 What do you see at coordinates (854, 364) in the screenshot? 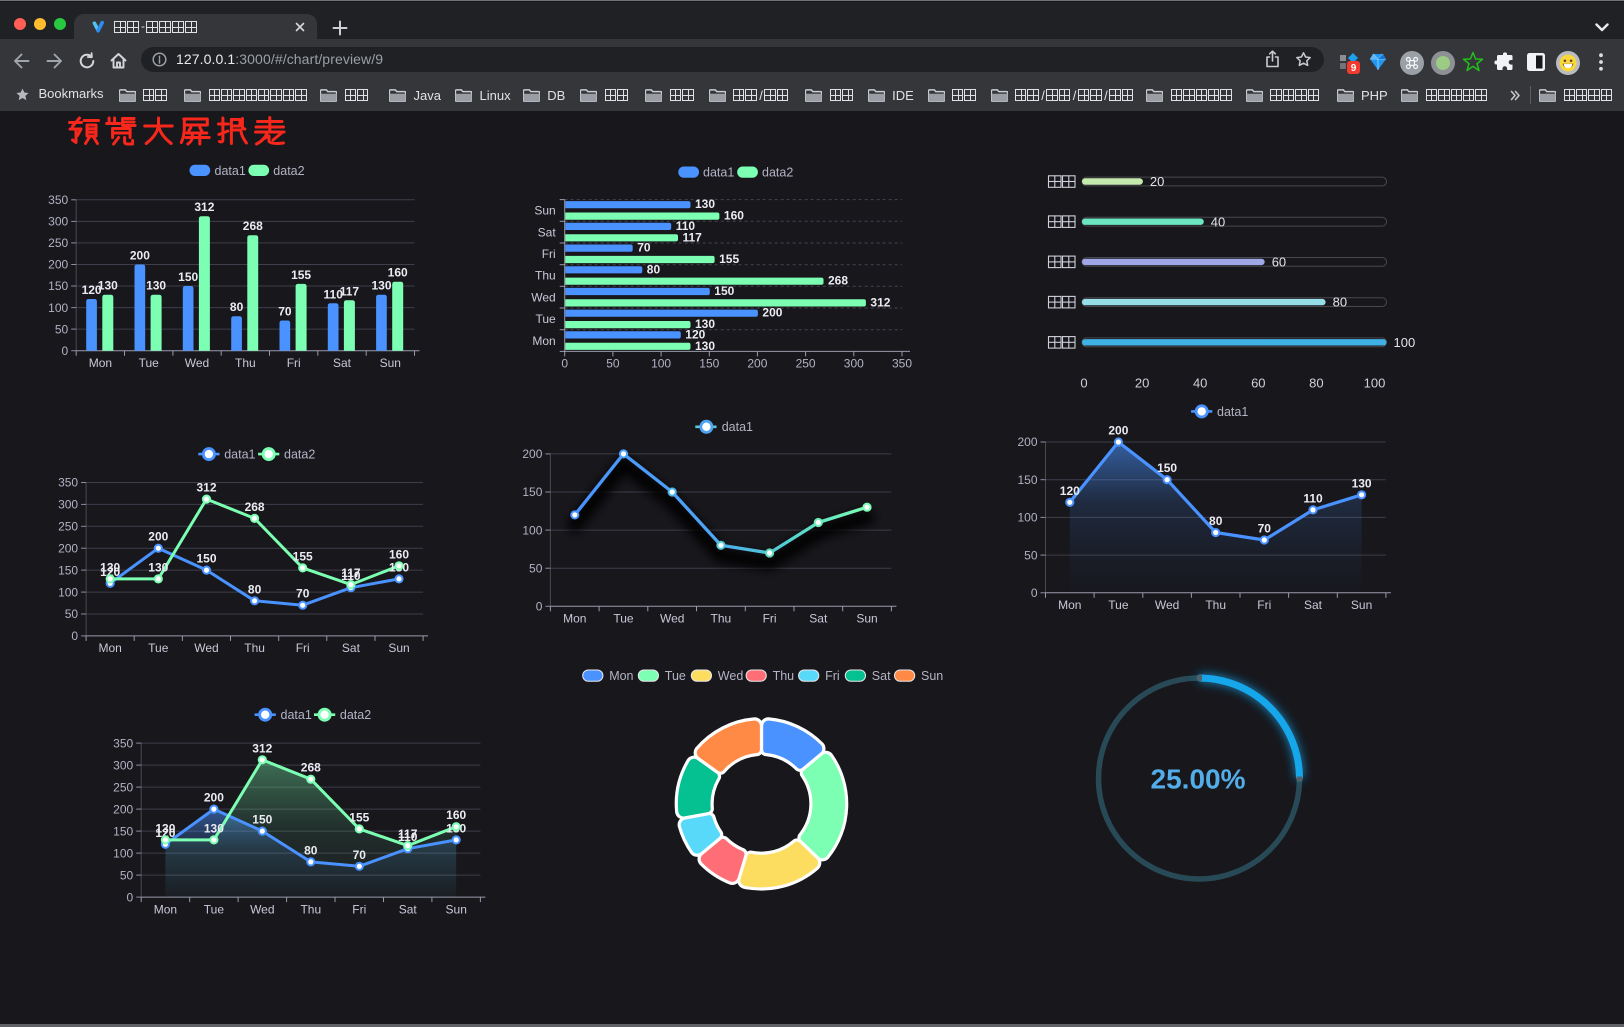
I see `svg-text: 300` at bounding box center [854, 364].